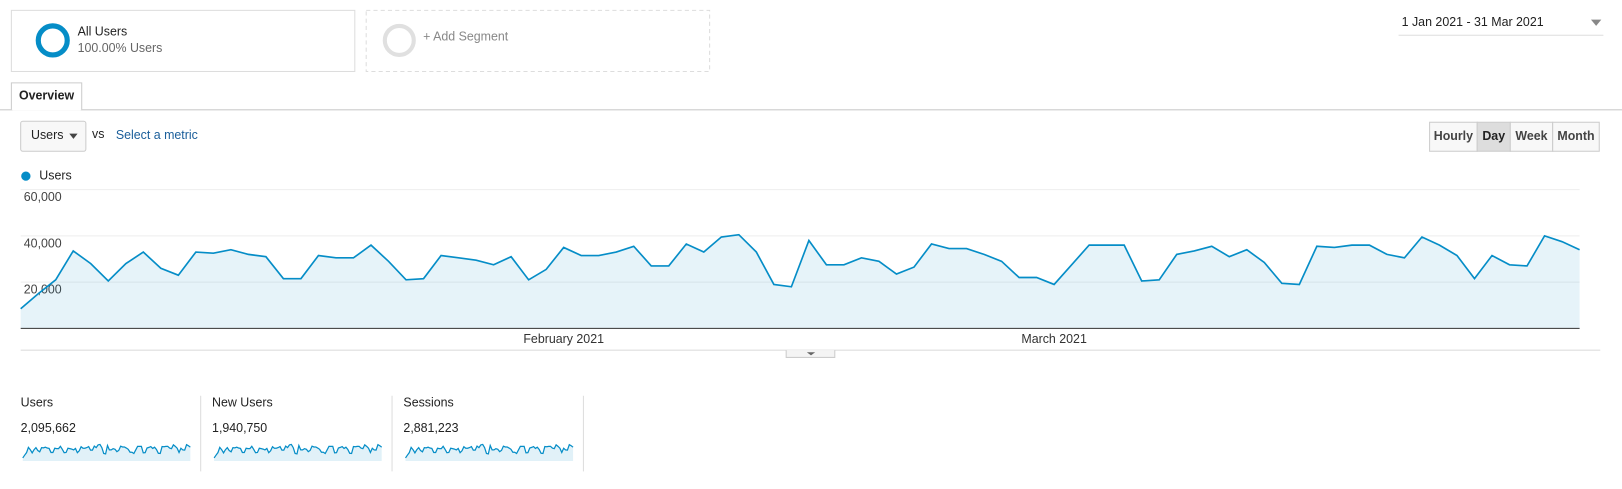  Describe the element at coordinates (26, 176) in the screenshot. I see `legend-marker` at that location.